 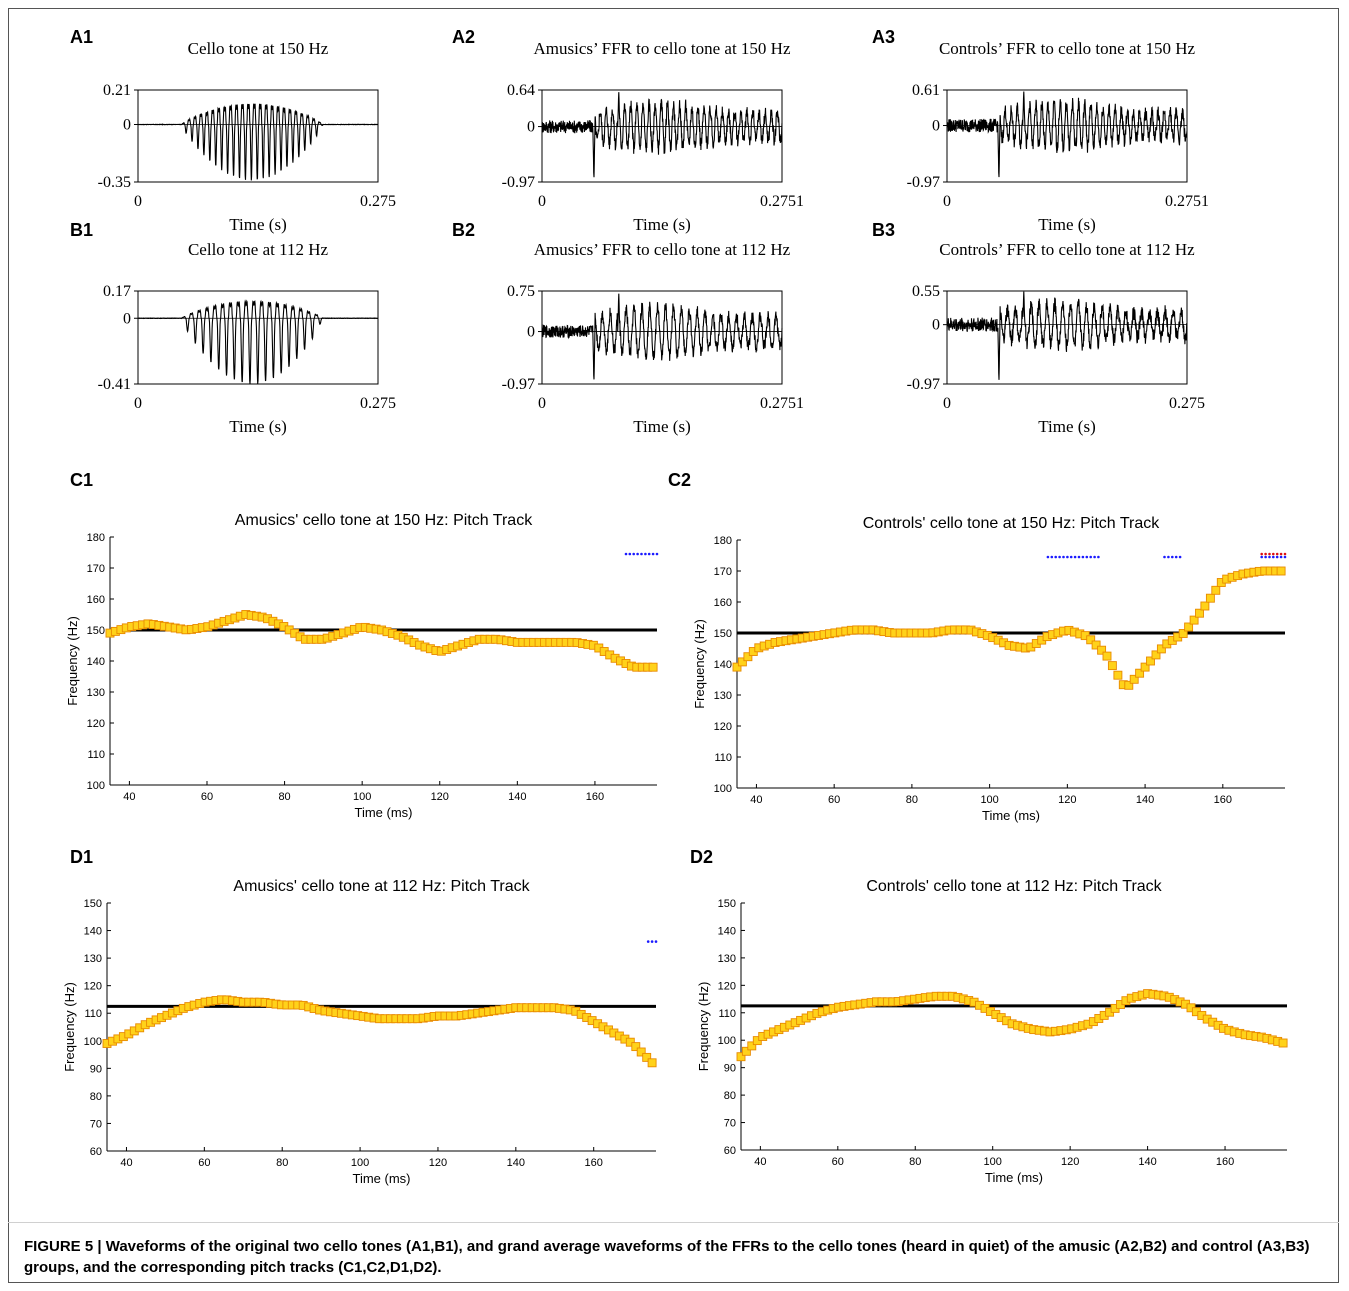 What do you see at coordinates (926, 90) in the screenshot?
I see `y-tick-label: 0.61` at bounding box center [926, 90].